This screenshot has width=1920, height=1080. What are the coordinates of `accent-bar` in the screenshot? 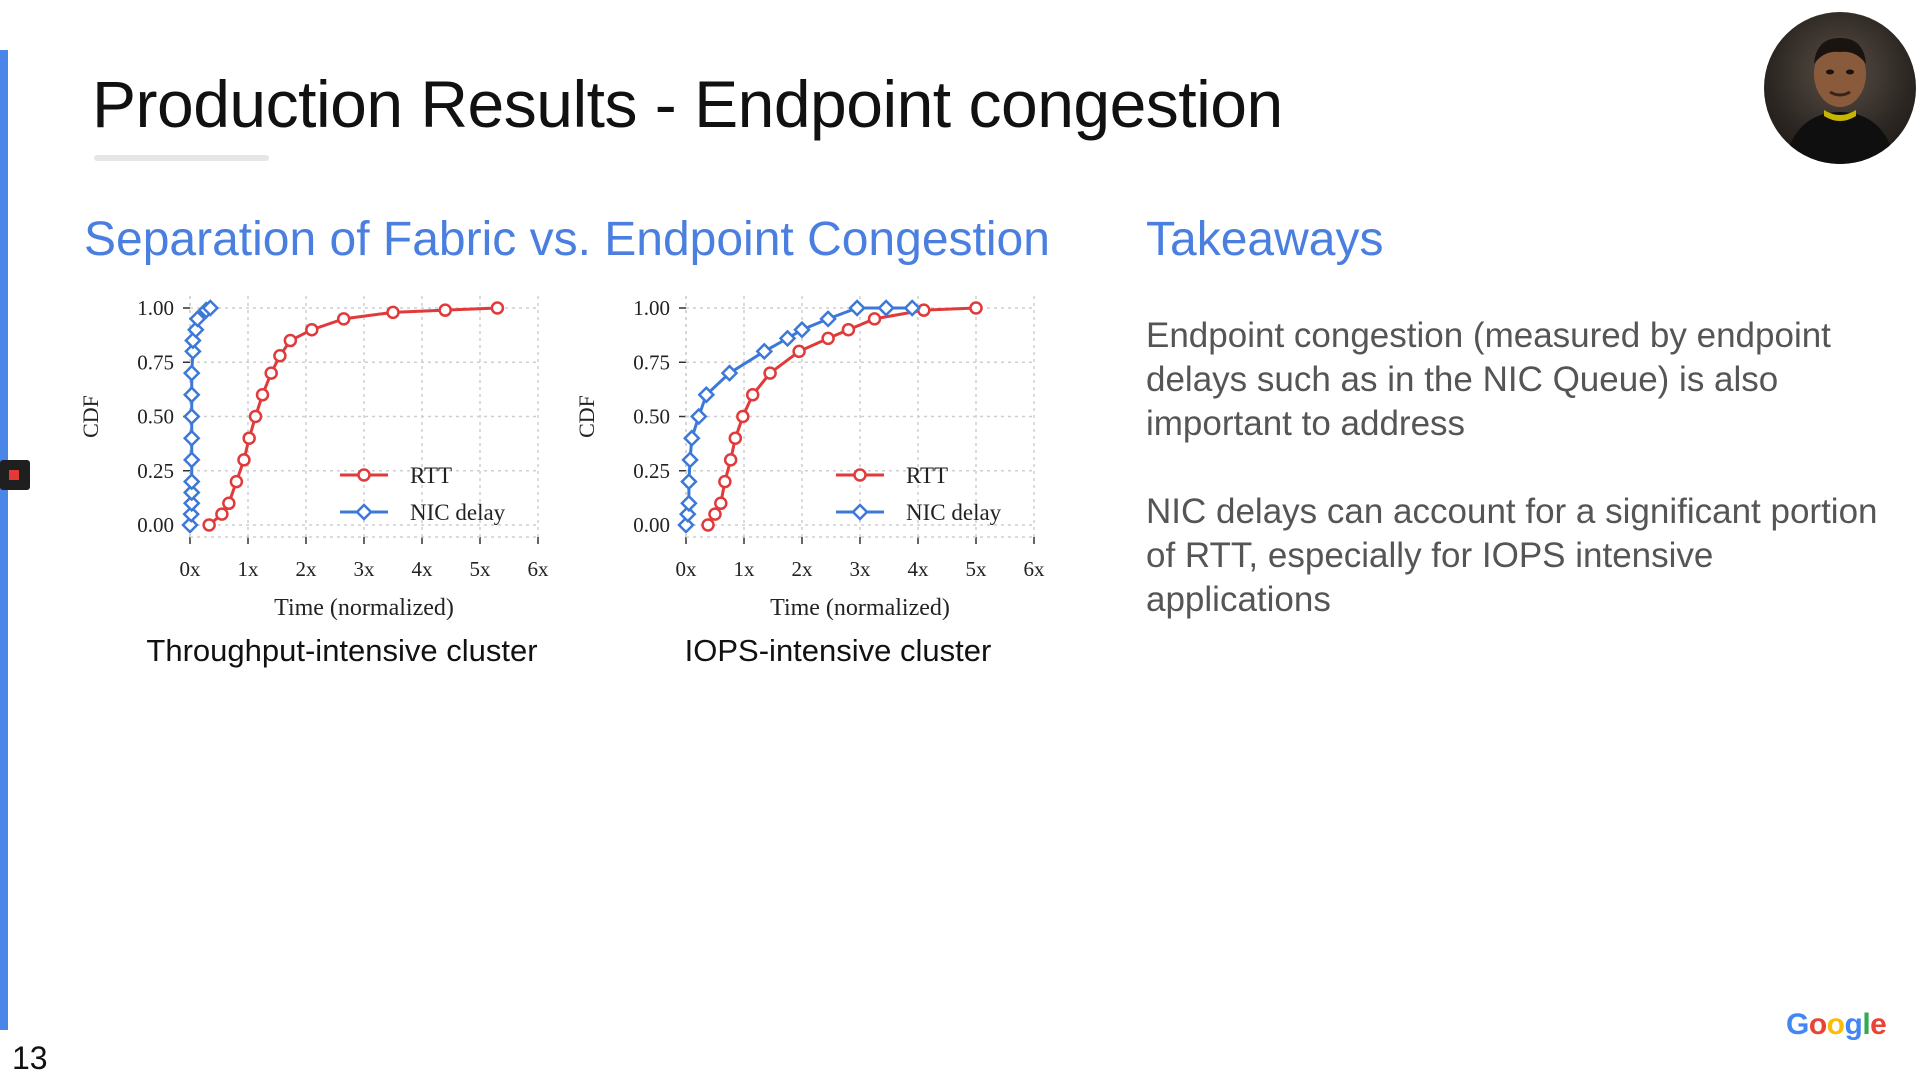 It's located at (4, 540).